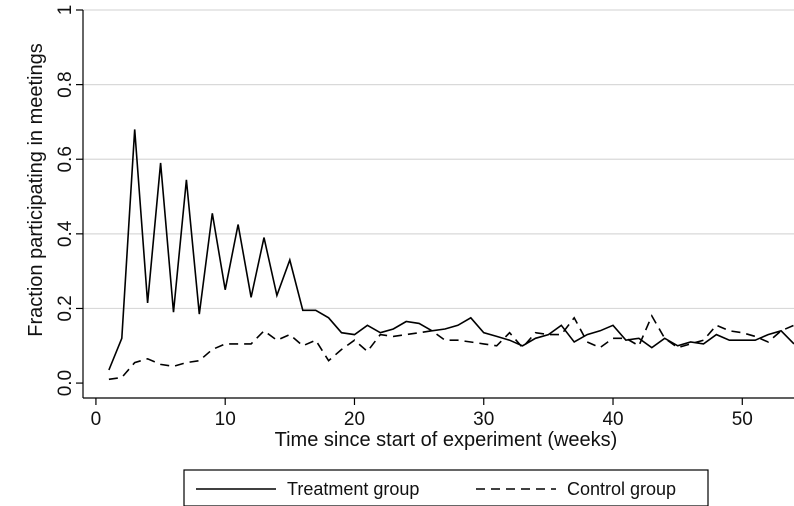 The image size is (794, 506). I want to click on legend: Treatment group Control group, so click(446, 487).